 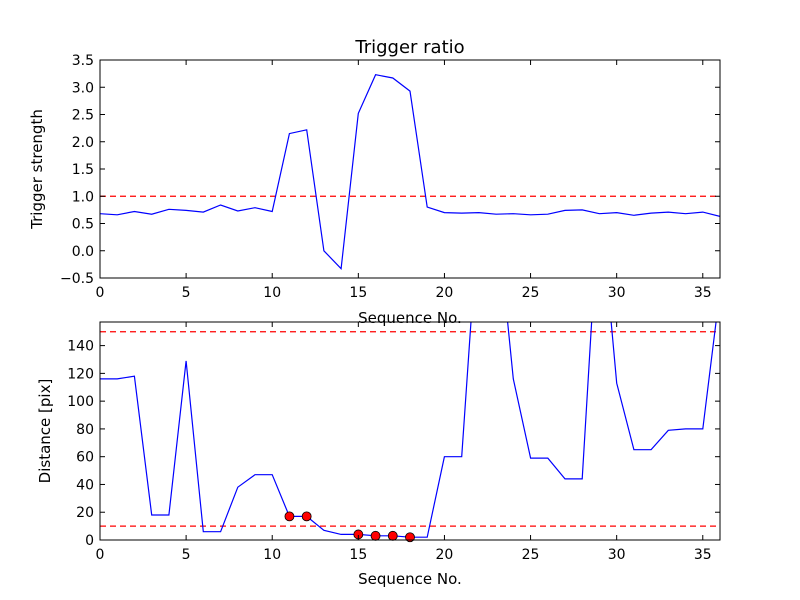 What do you see at coordinates (703, 293) in the screenshot?
I see `top-x-tick-label: 35` at bounding box center [703, 293].